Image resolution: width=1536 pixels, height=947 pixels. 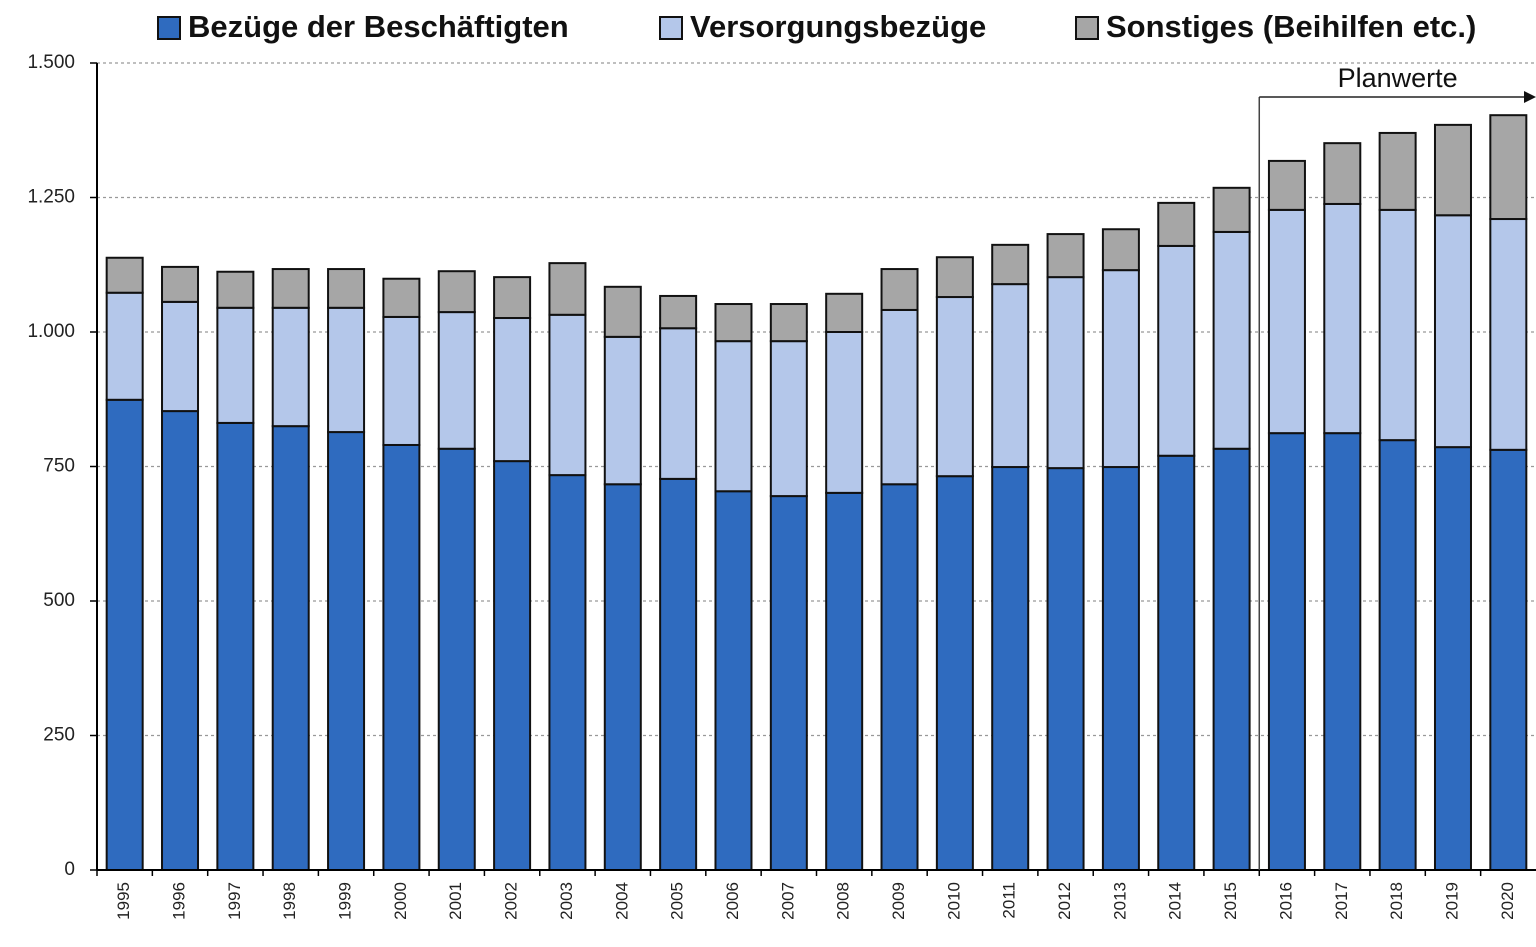 I want to click on y-tick-label: 750, so click(x=59, y=466).